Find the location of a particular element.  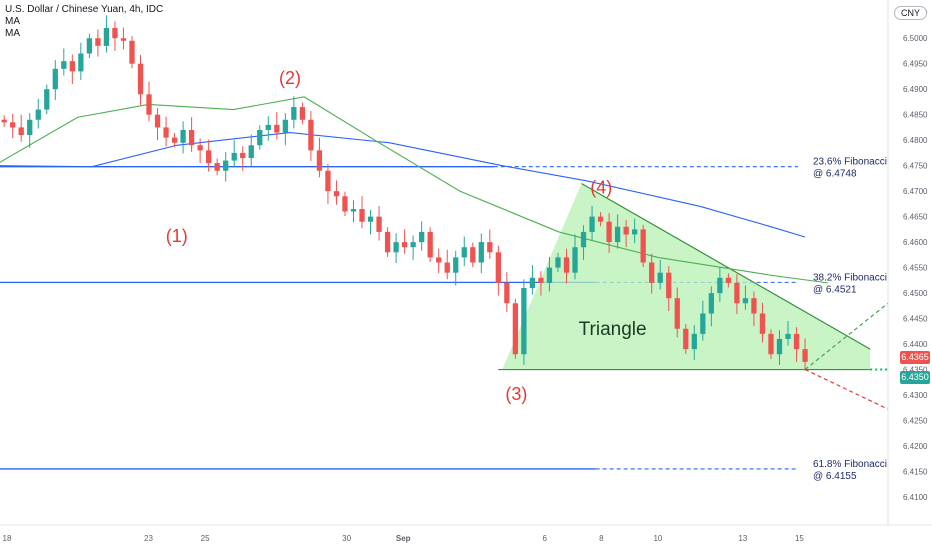

price-tick-label: 6.4100 is located at coordinates (915, 497).